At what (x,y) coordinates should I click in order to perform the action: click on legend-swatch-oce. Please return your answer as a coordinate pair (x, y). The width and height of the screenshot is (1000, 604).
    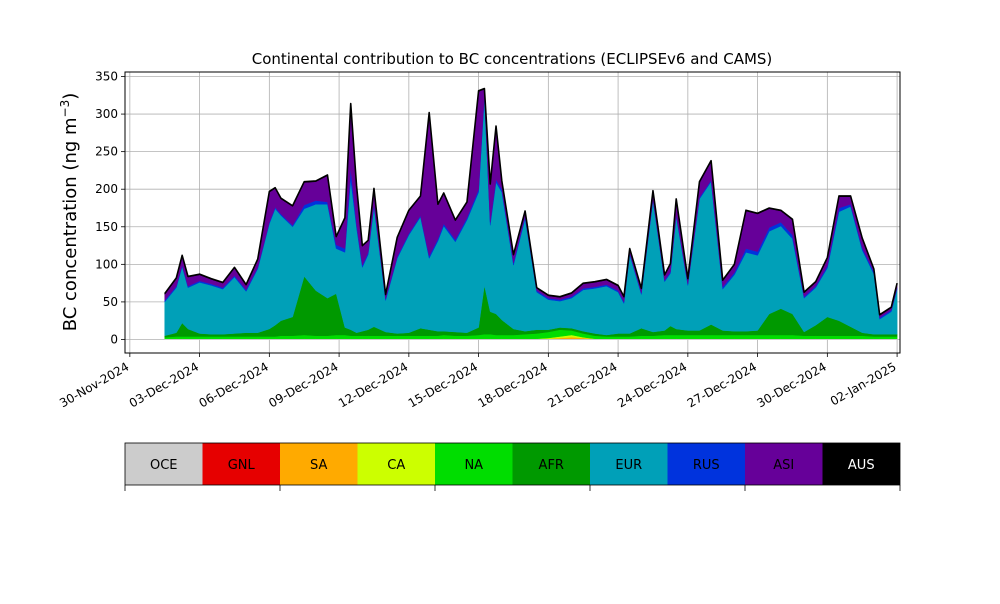
    Looking at the image, I should click on (164, 464).